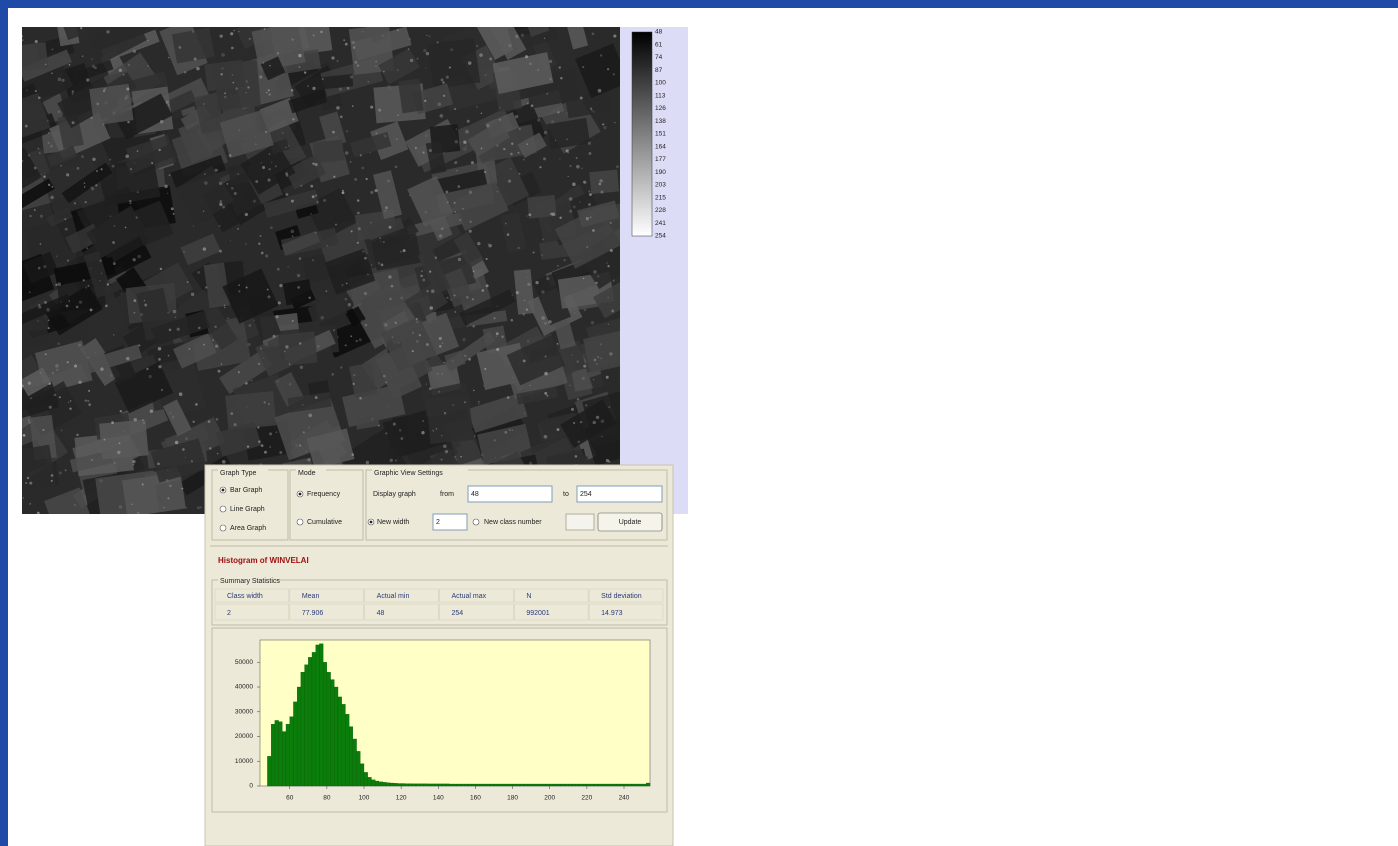 The image size is (1398, 846). What do you see at coordinates (619, 494) in the screenshot?
I see `to-input` at bounding box center [619, 494].